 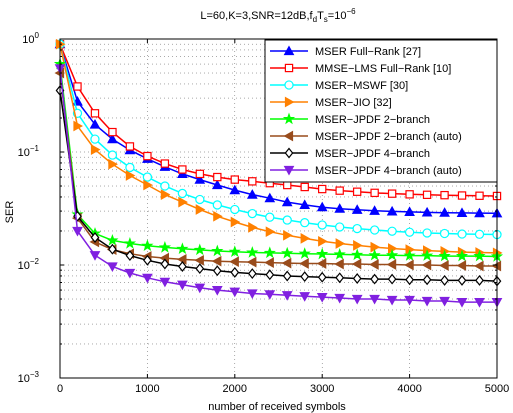 What do you see at coordinates (278, 15) in the screenshot?
I see `chart-title: L=60,K=3,SNR=12dB,fdTs=10−6` at bounding box center [278, 15].